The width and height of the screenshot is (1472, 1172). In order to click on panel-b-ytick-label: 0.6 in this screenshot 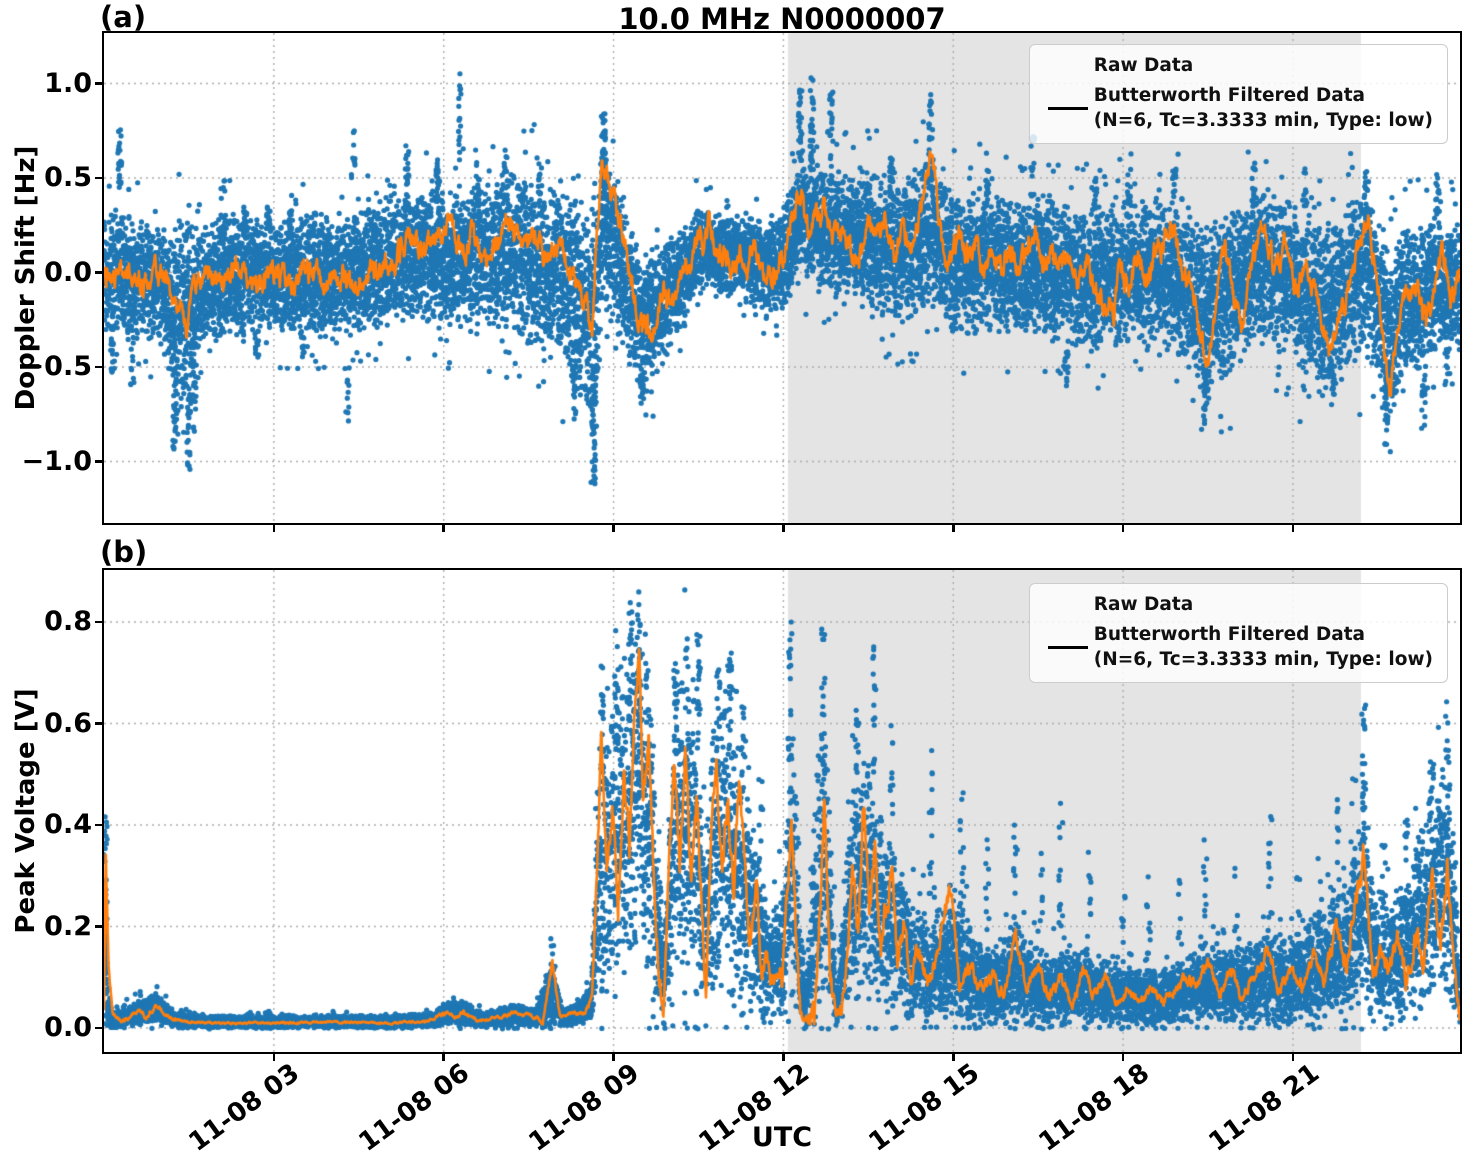, I will do `click(68, 723)`.